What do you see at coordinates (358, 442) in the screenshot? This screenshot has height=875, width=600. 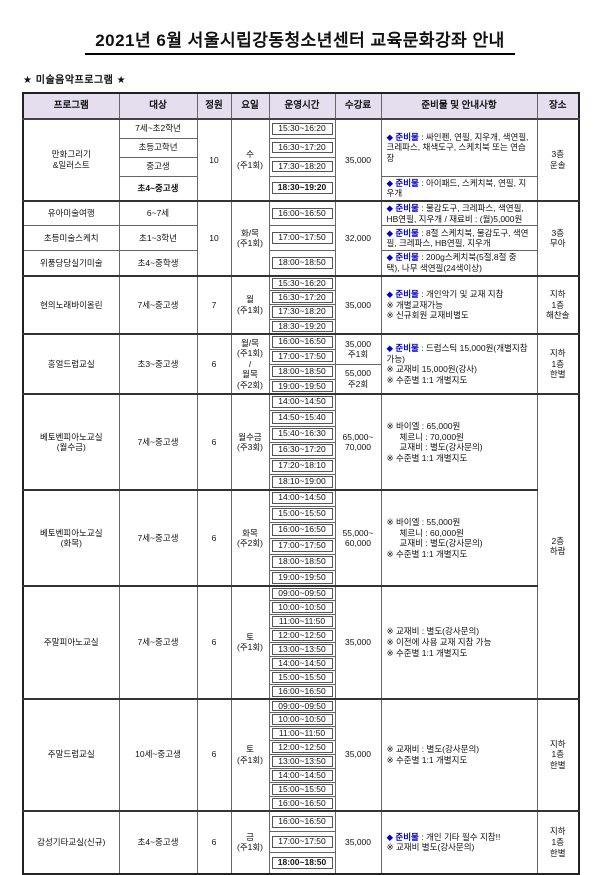 I see `fee-cell: 65,000~ 70,000` at bounding box center [358, 442].